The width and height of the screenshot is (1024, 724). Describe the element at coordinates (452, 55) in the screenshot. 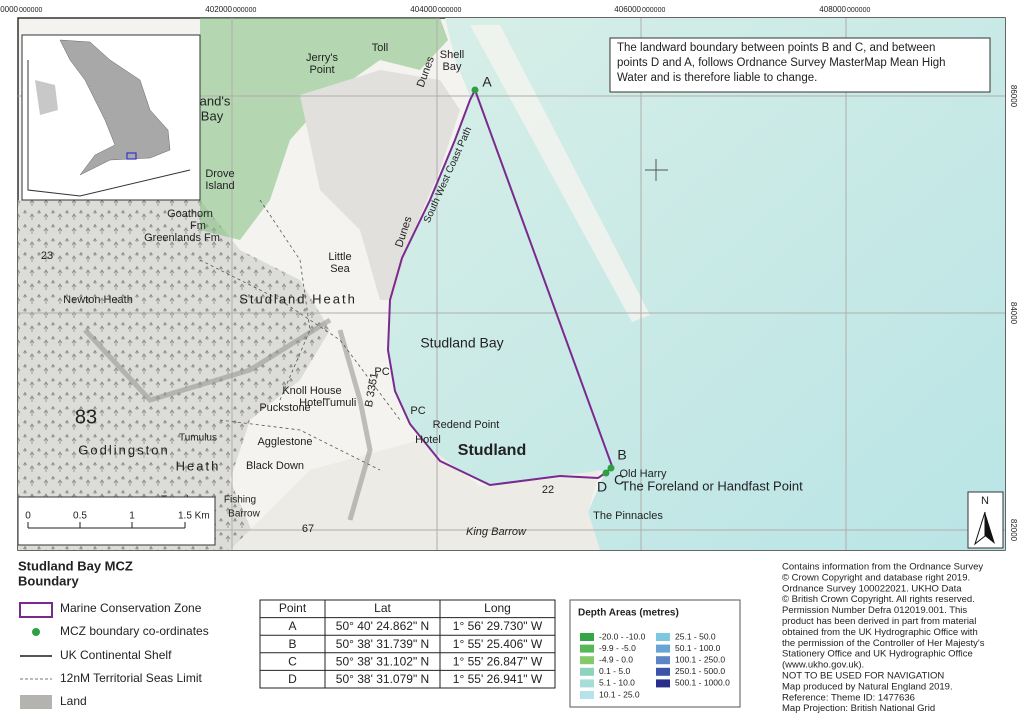

I see `place-label: Shell` at that location.